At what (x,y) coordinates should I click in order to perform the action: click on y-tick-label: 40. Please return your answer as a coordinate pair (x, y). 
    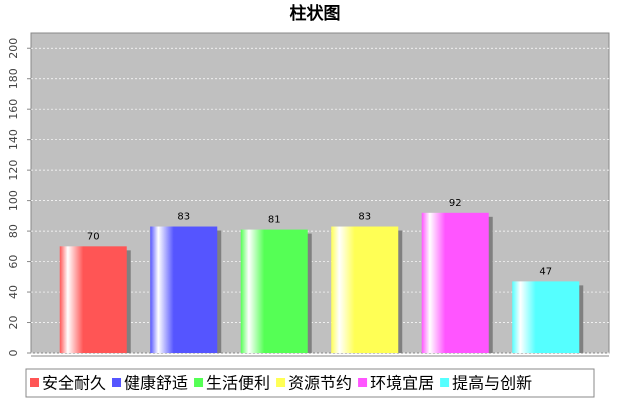
    Looking at the image, I should click on (13, 292).